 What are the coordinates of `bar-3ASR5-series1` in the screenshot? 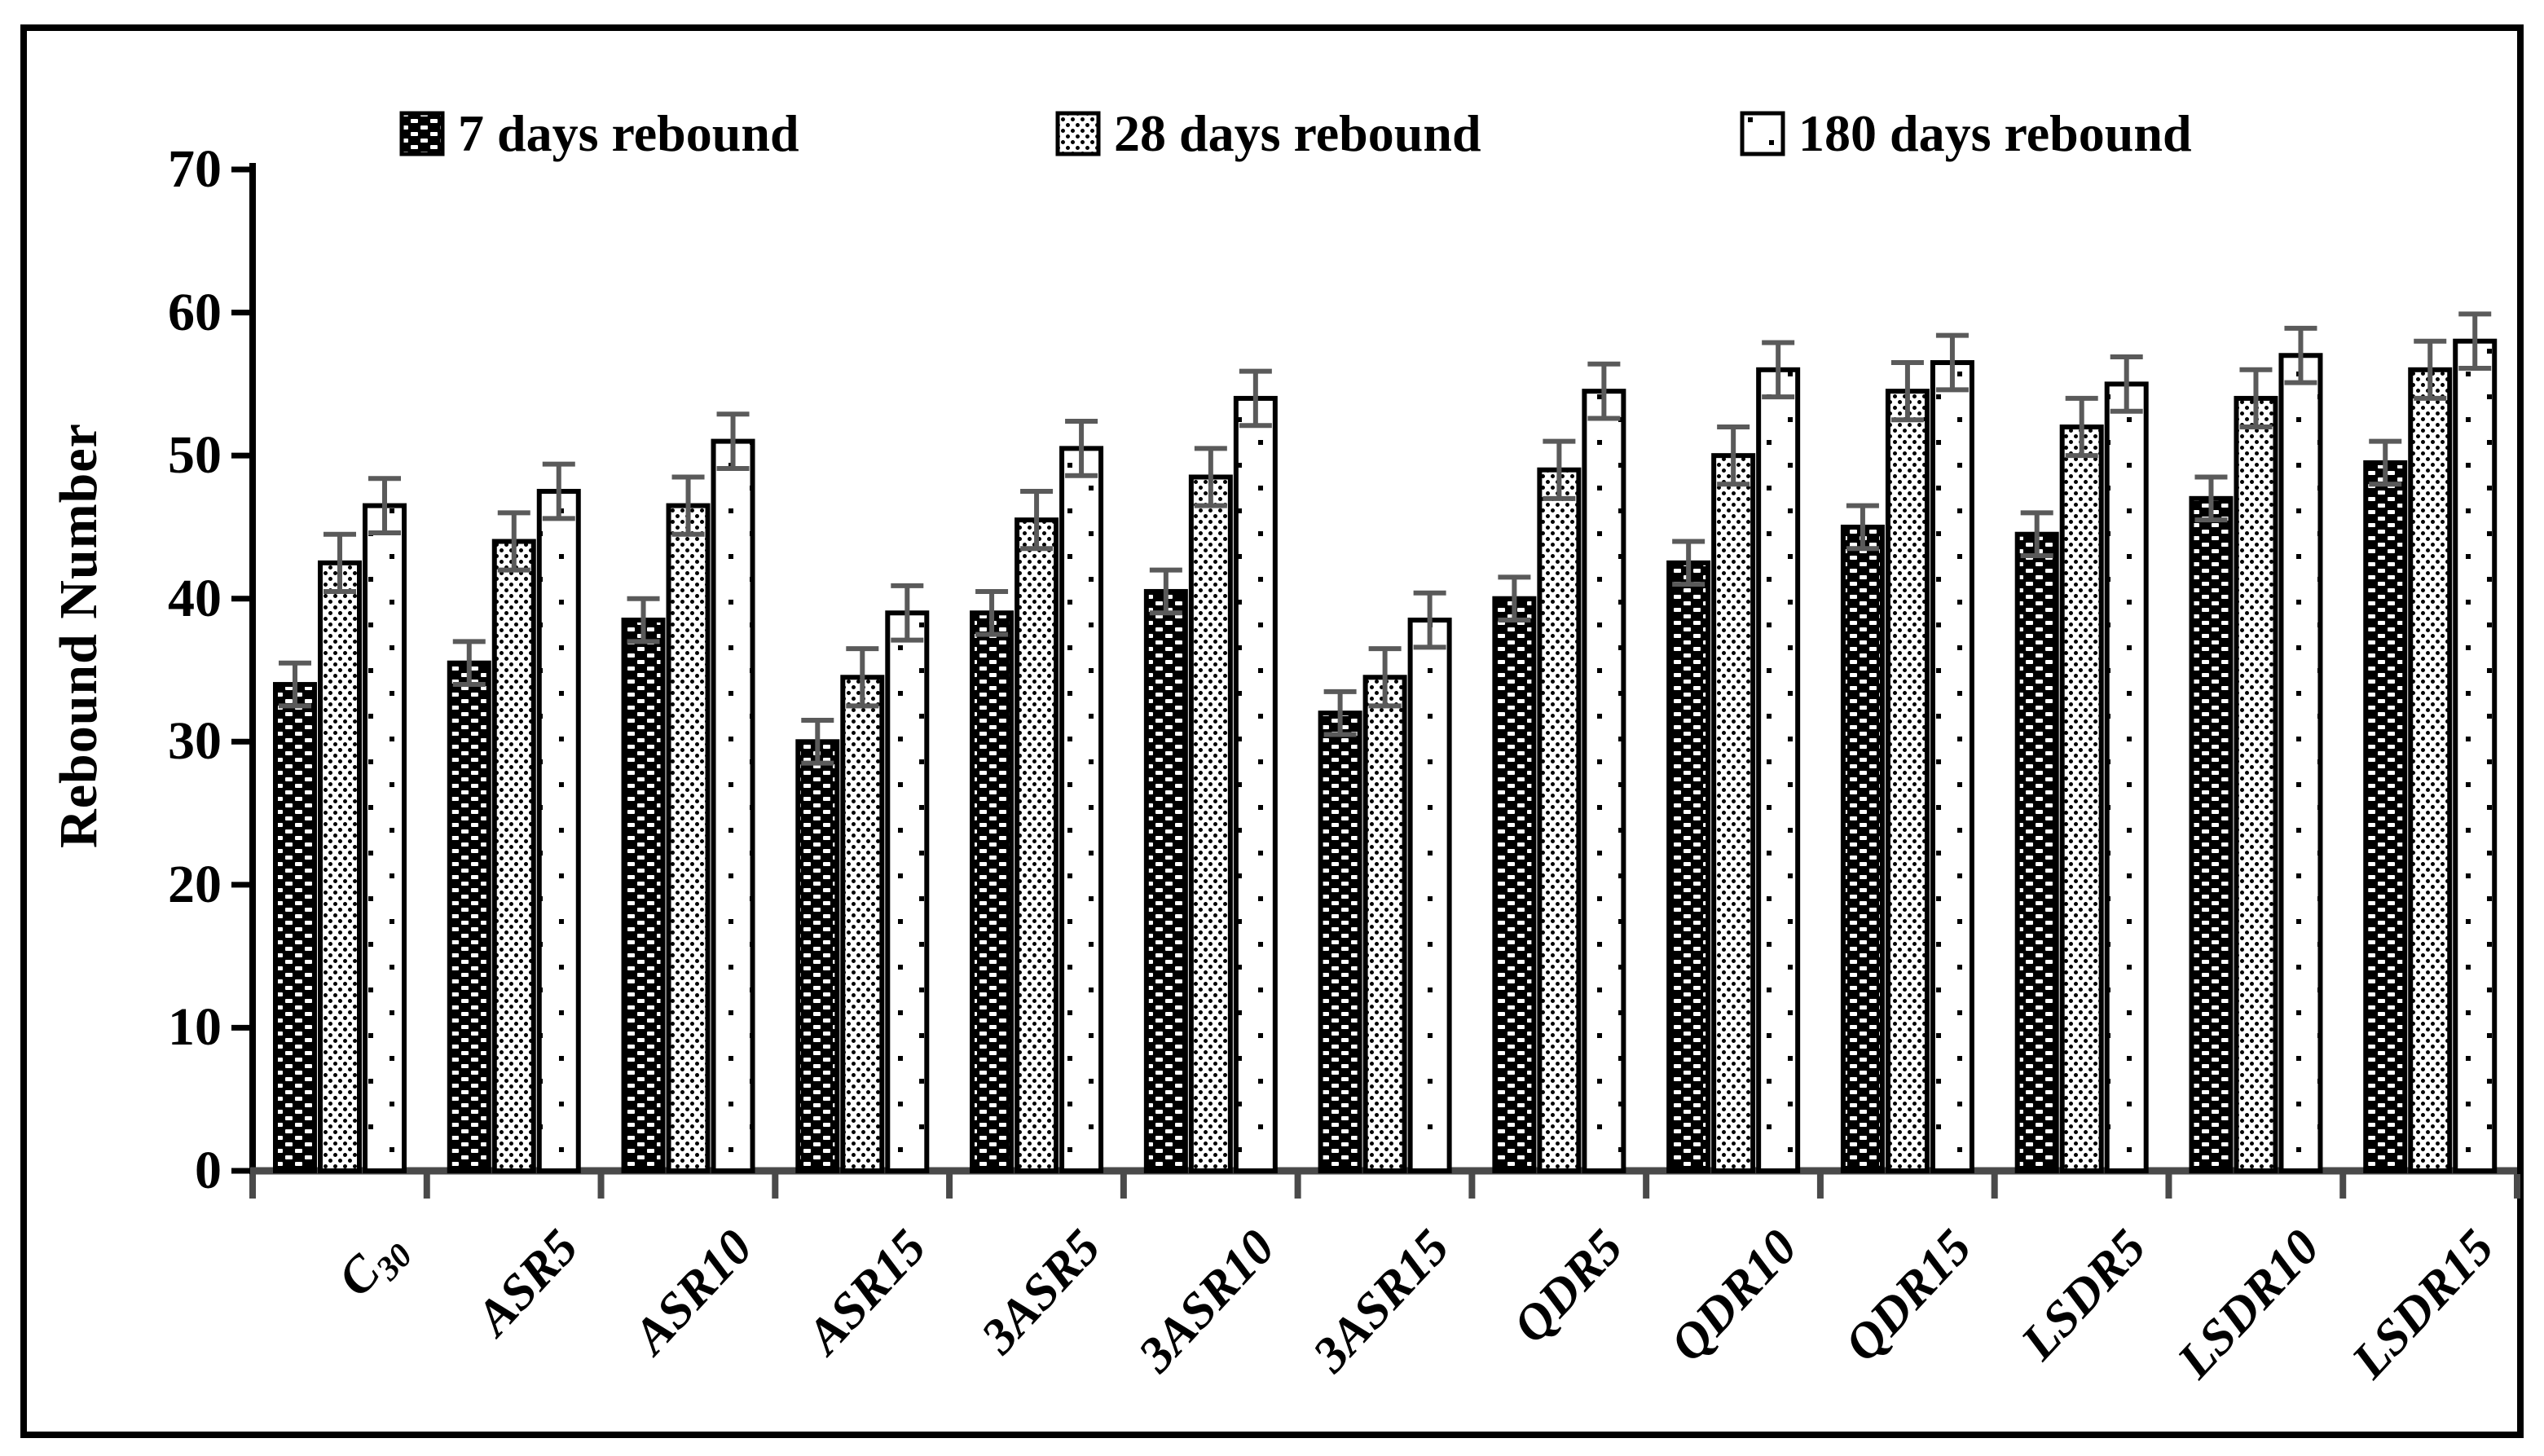 It's located at (1037, 845).